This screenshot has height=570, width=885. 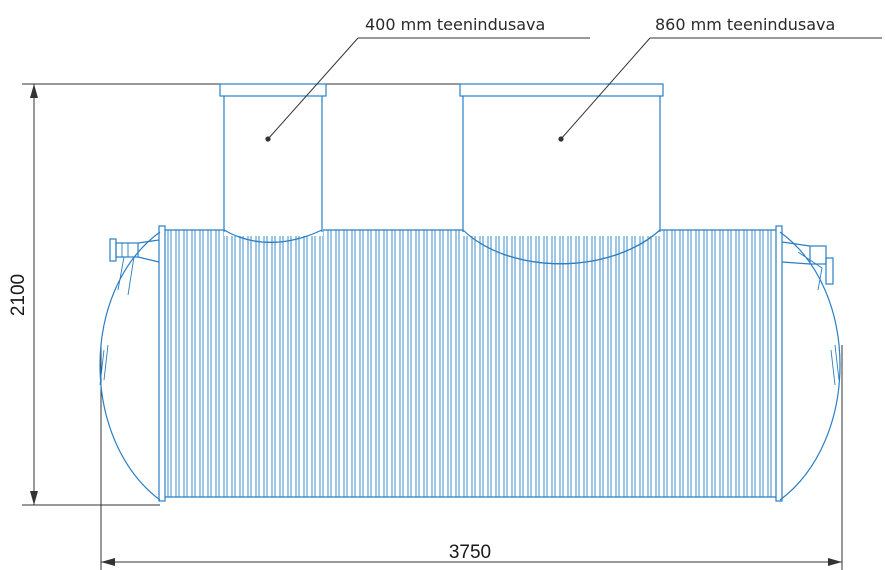 What do you see at coordinates (779, 363) in the screenshot?
I see `right-flange` at bounding box center [779, 363].